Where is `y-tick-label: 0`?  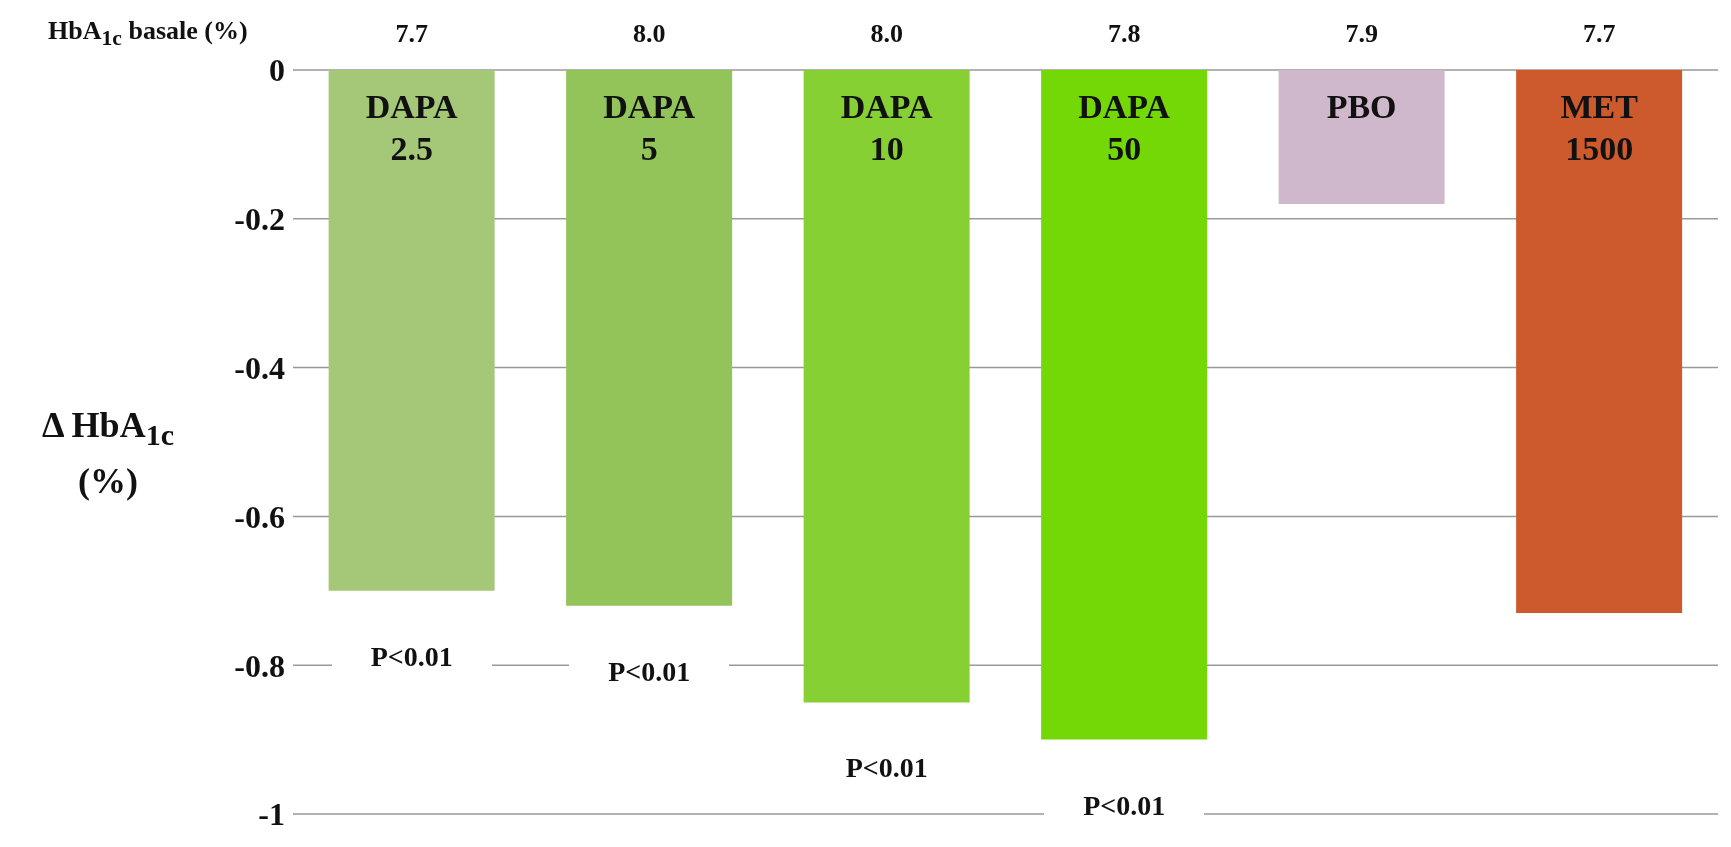 y-tick-label: 0 is located at coordinates (277, 70).